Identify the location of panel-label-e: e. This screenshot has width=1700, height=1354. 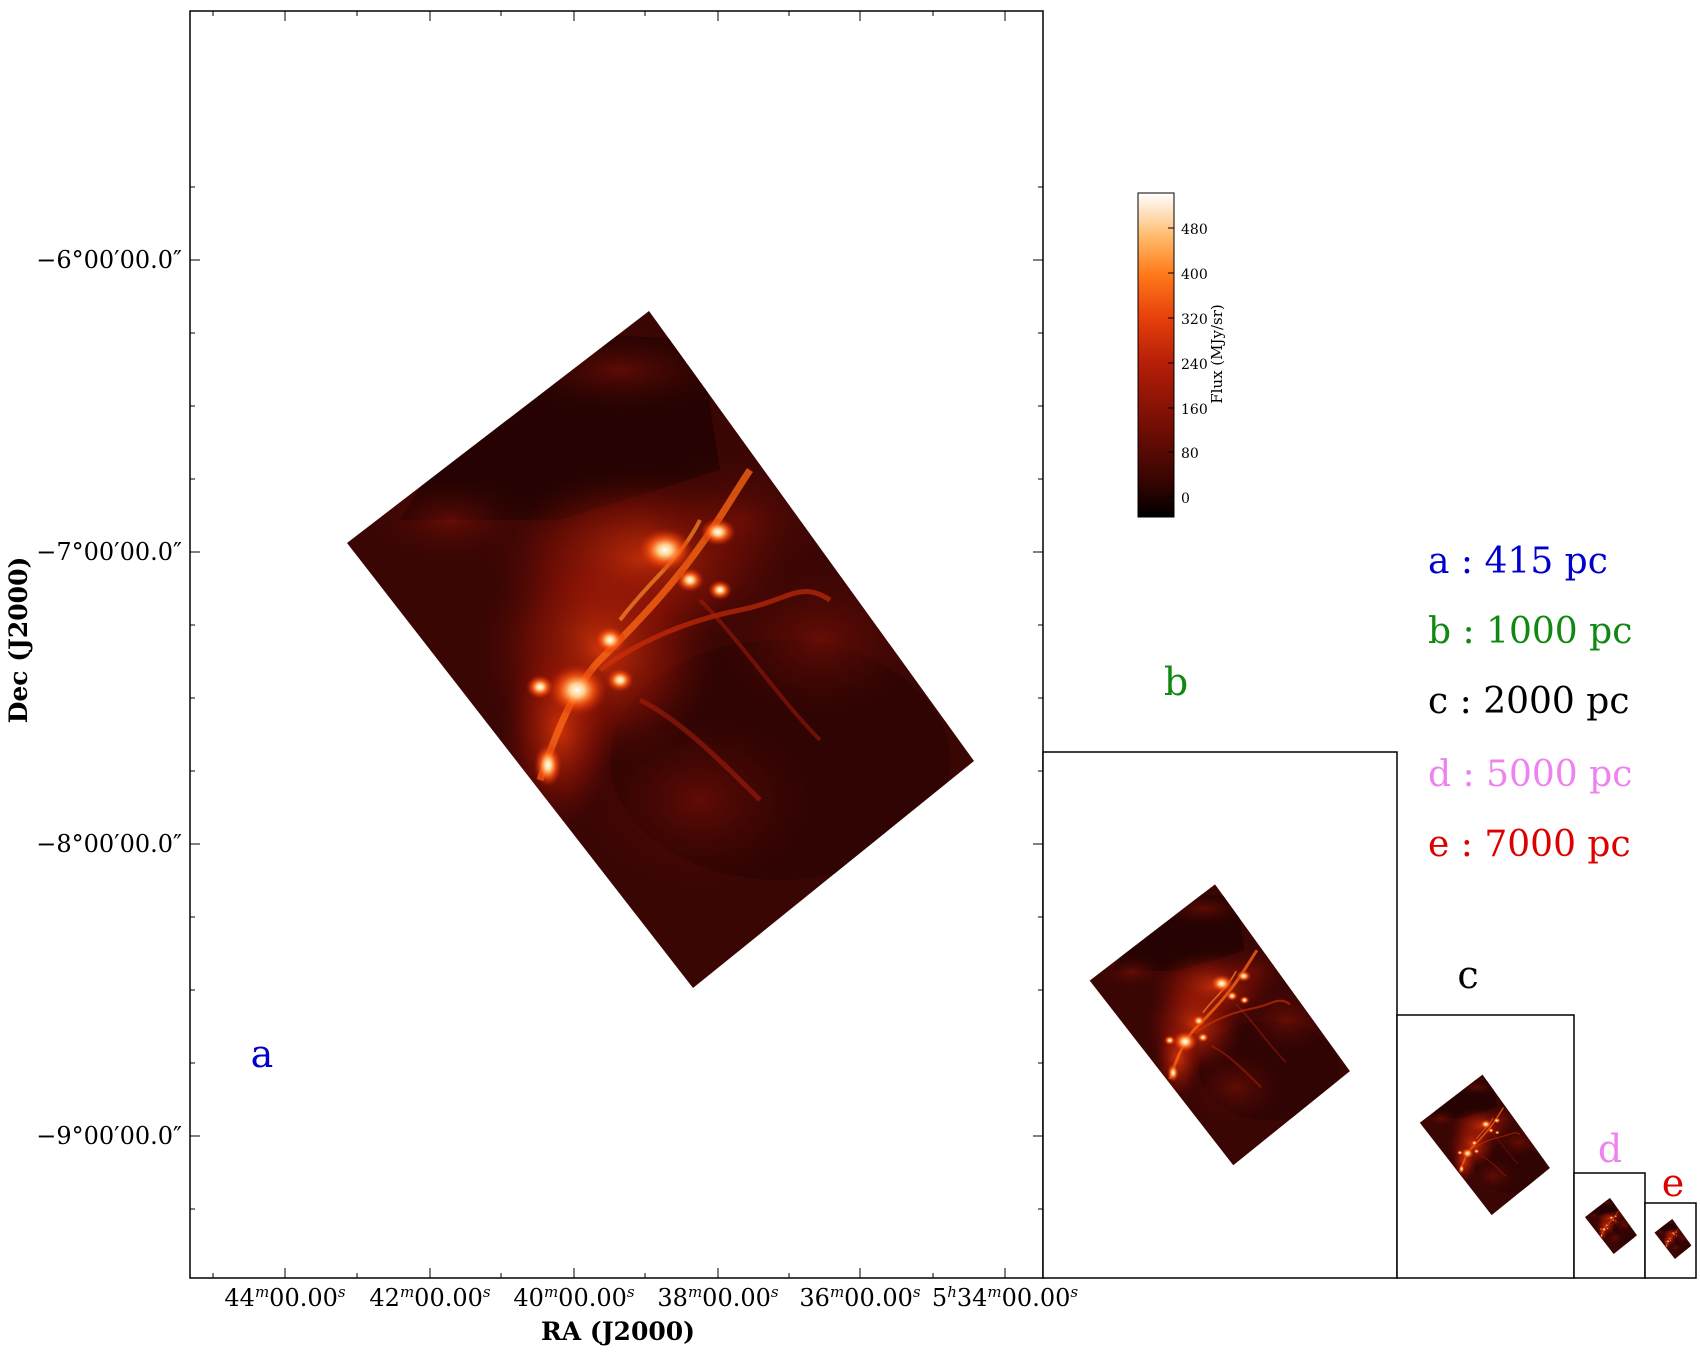
(1673, 1183).